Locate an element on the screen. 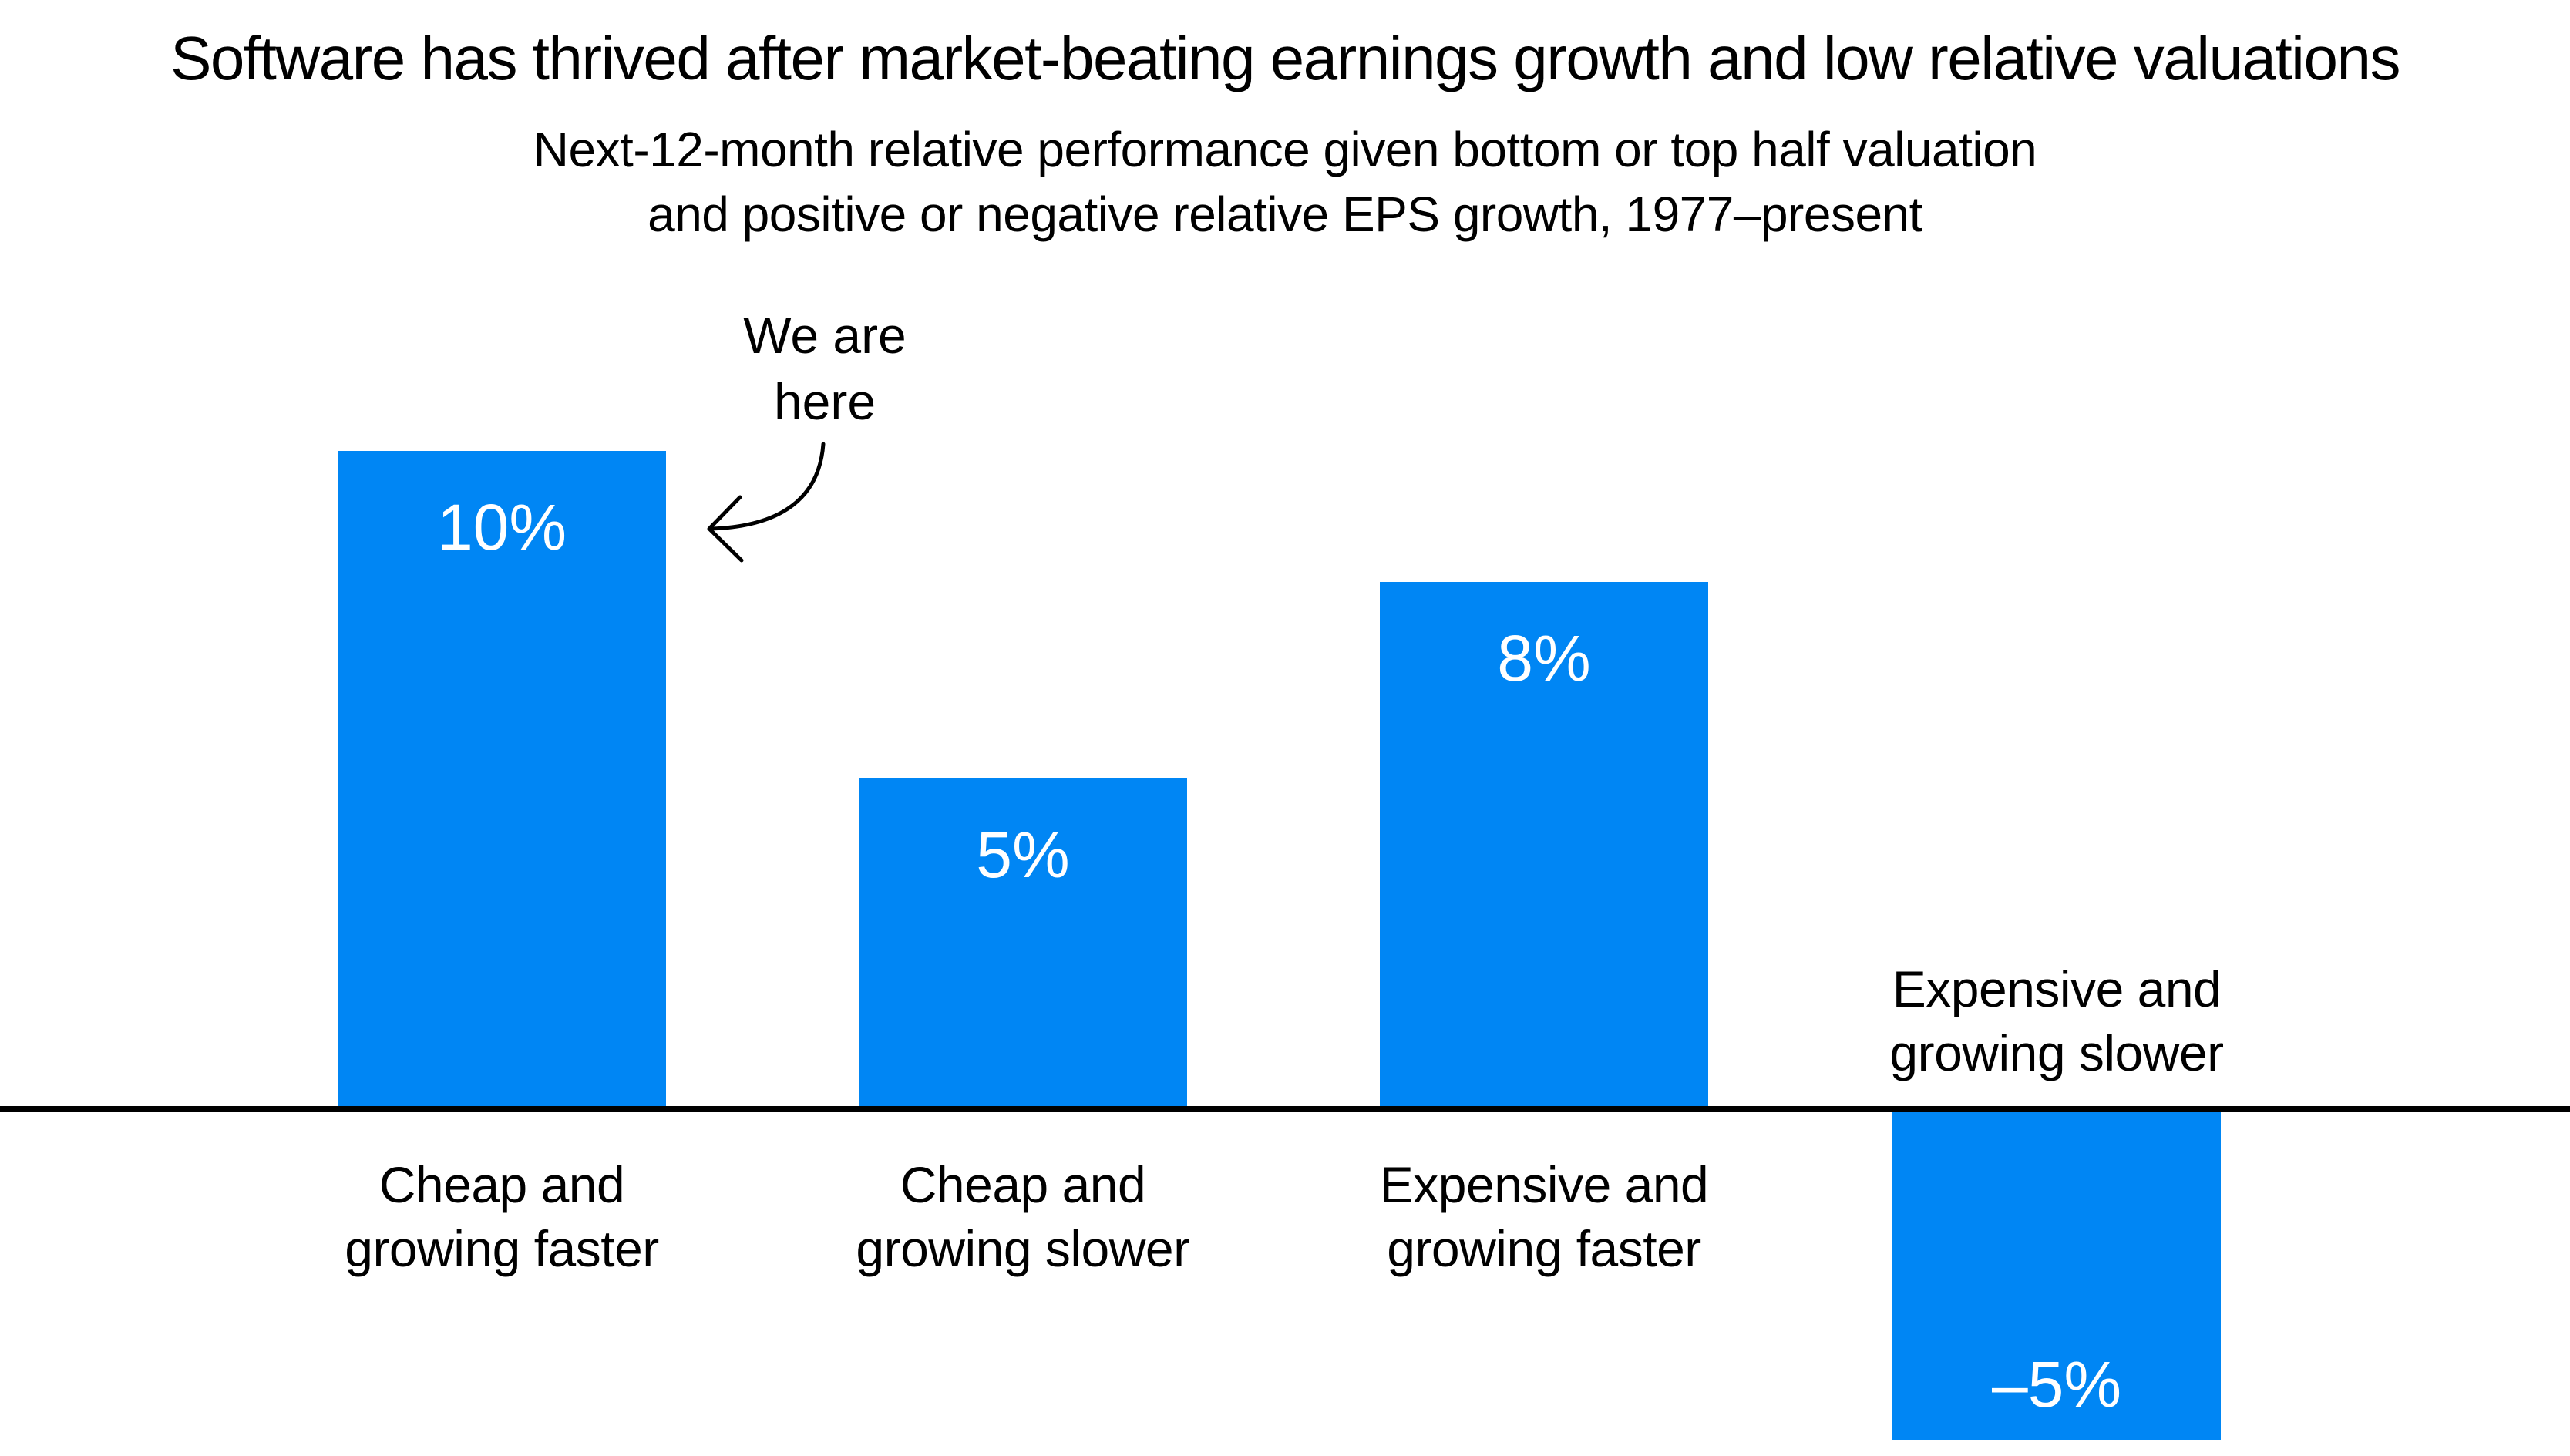 The image size is (2570, 1456). bar-cheap-growing-slower: 5% is located at coordinates (1023, 942).